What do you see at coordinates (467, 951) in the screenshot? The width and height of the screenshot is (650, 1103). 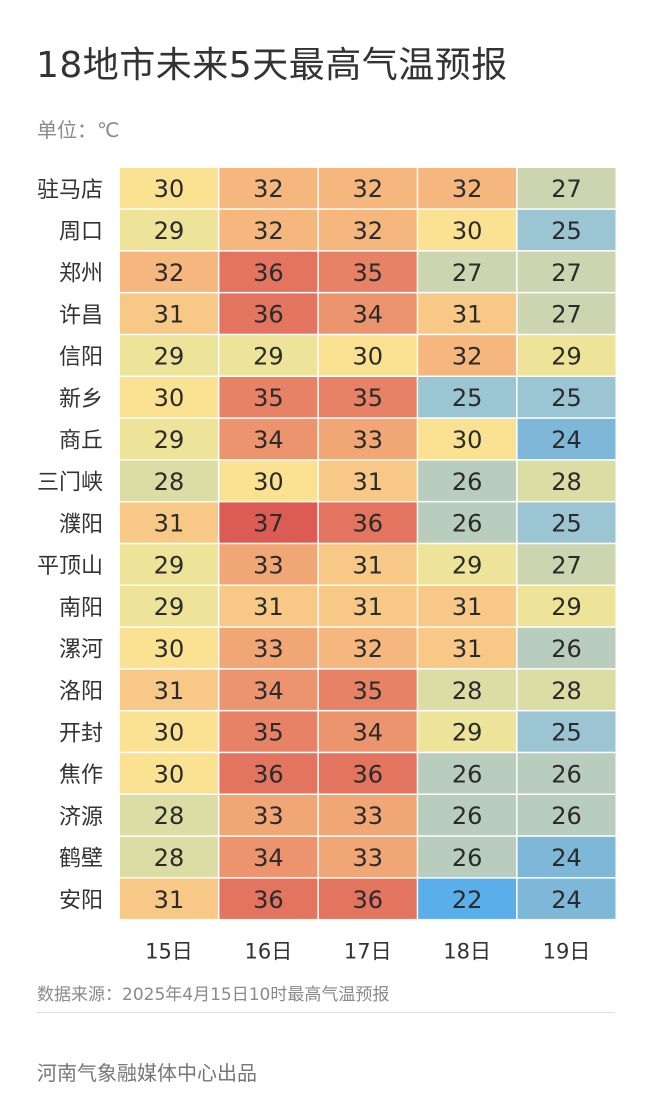 I see `column-label: 18日` at bounding box center [467, 951].